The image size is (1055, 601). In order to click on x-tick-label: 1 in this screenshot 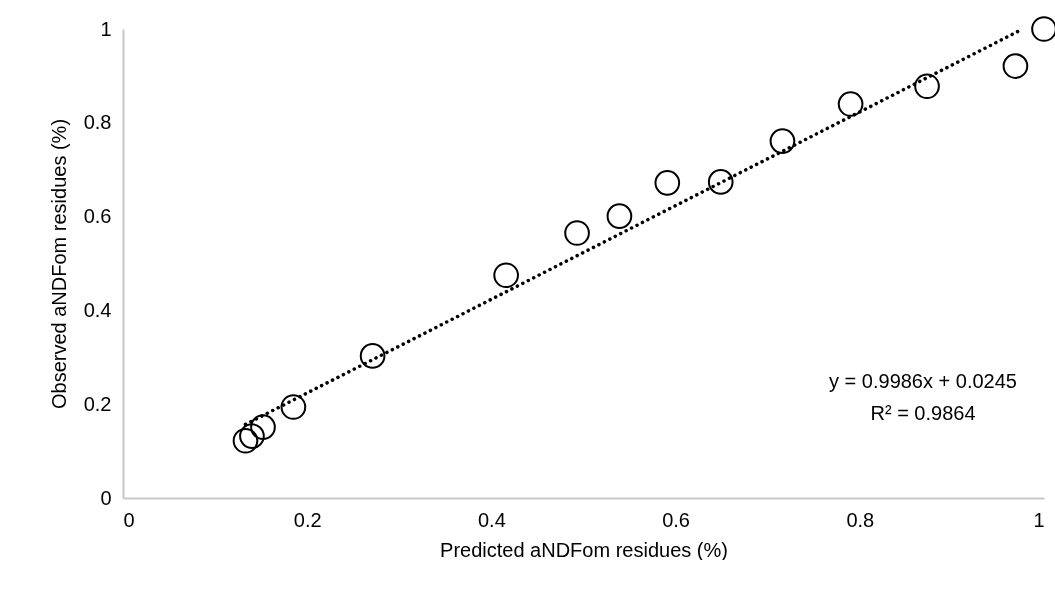, I will do `click(1039, 519)`.